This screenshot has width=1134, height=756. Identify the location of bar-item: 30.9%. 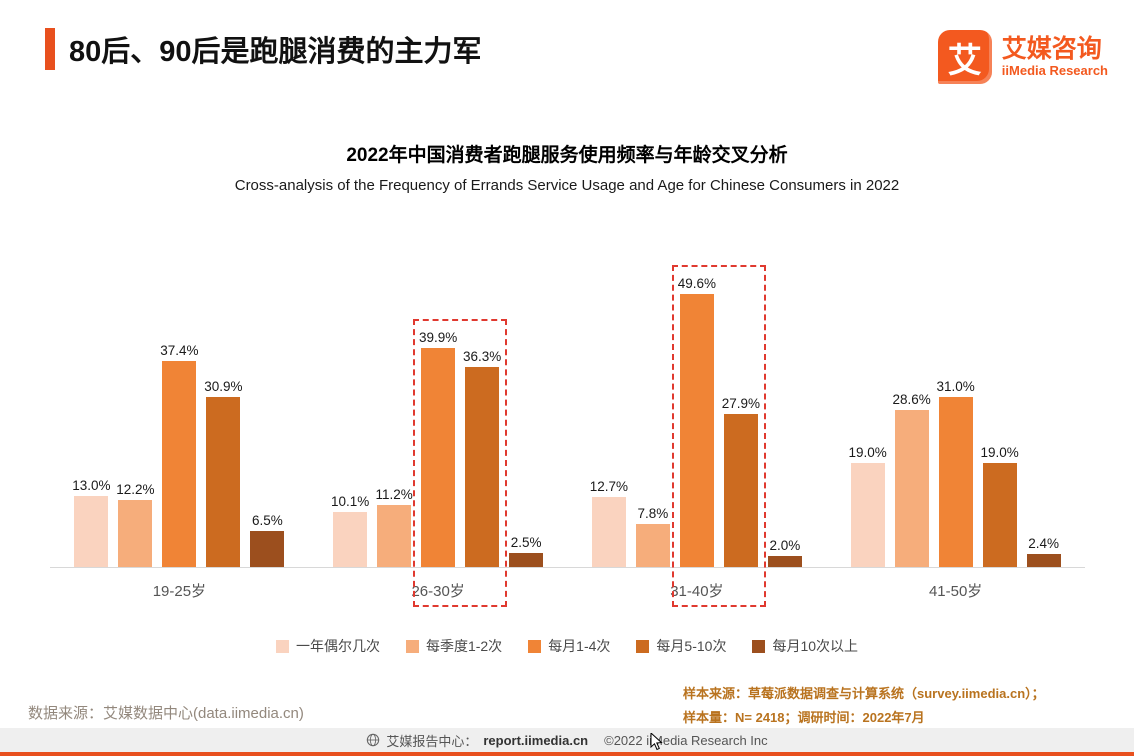
(223, 473).